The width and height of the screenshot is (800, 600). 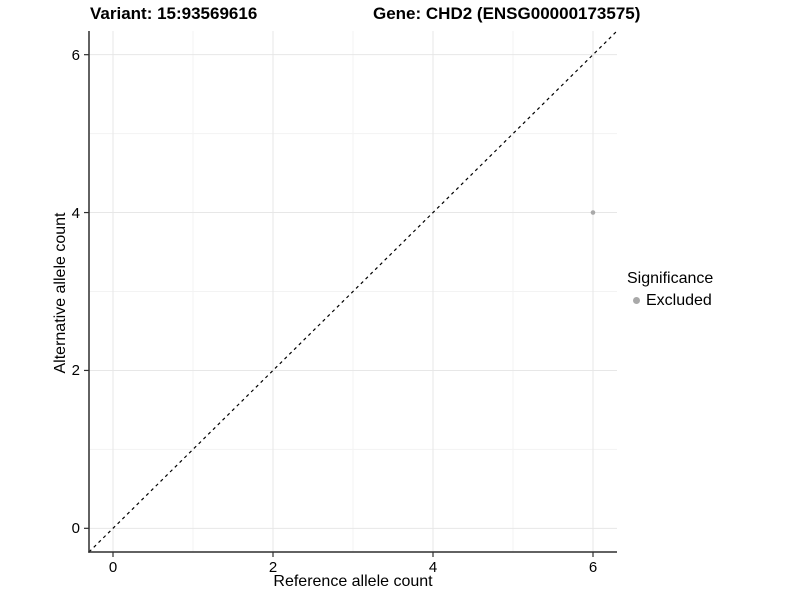 I want to click on legend-item-label: Excluded, so click(x=679, y=300).